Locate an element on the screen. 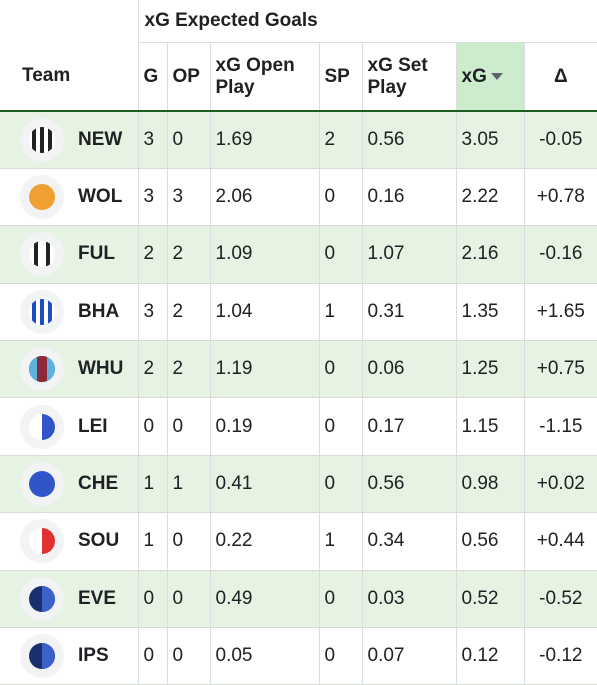 This screenshot has width=597, height=685. xg-cell: 3.05 is located at coordinates (489, 140).